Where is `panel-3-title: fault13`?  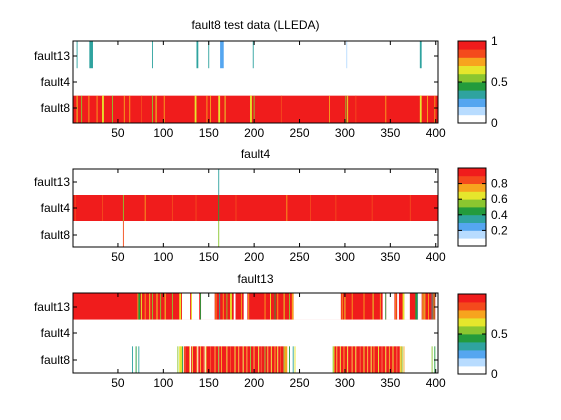
panel-3-title: fault13 is located at coordinates (255, 279).